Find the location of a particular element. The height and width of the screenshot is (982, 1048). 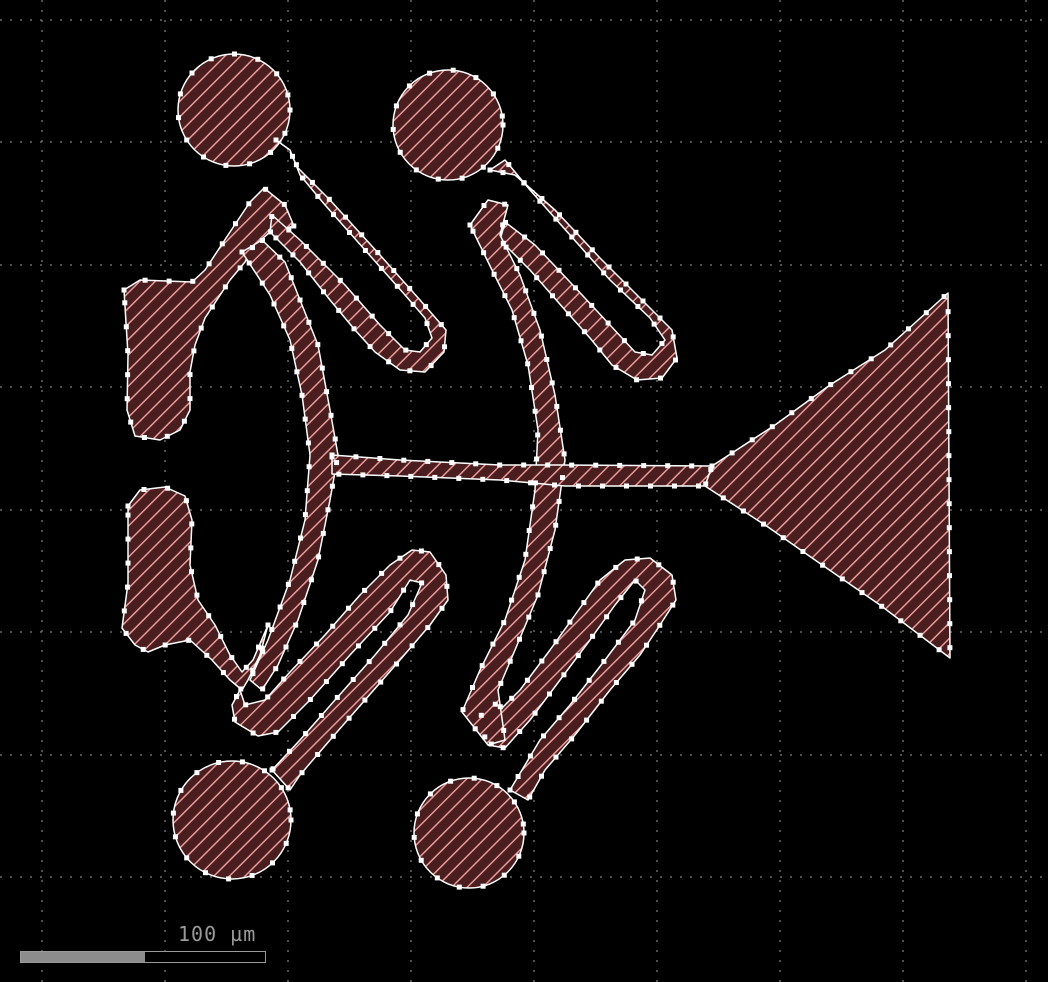

trace-bottom-center is located at coordinates (577, 679).